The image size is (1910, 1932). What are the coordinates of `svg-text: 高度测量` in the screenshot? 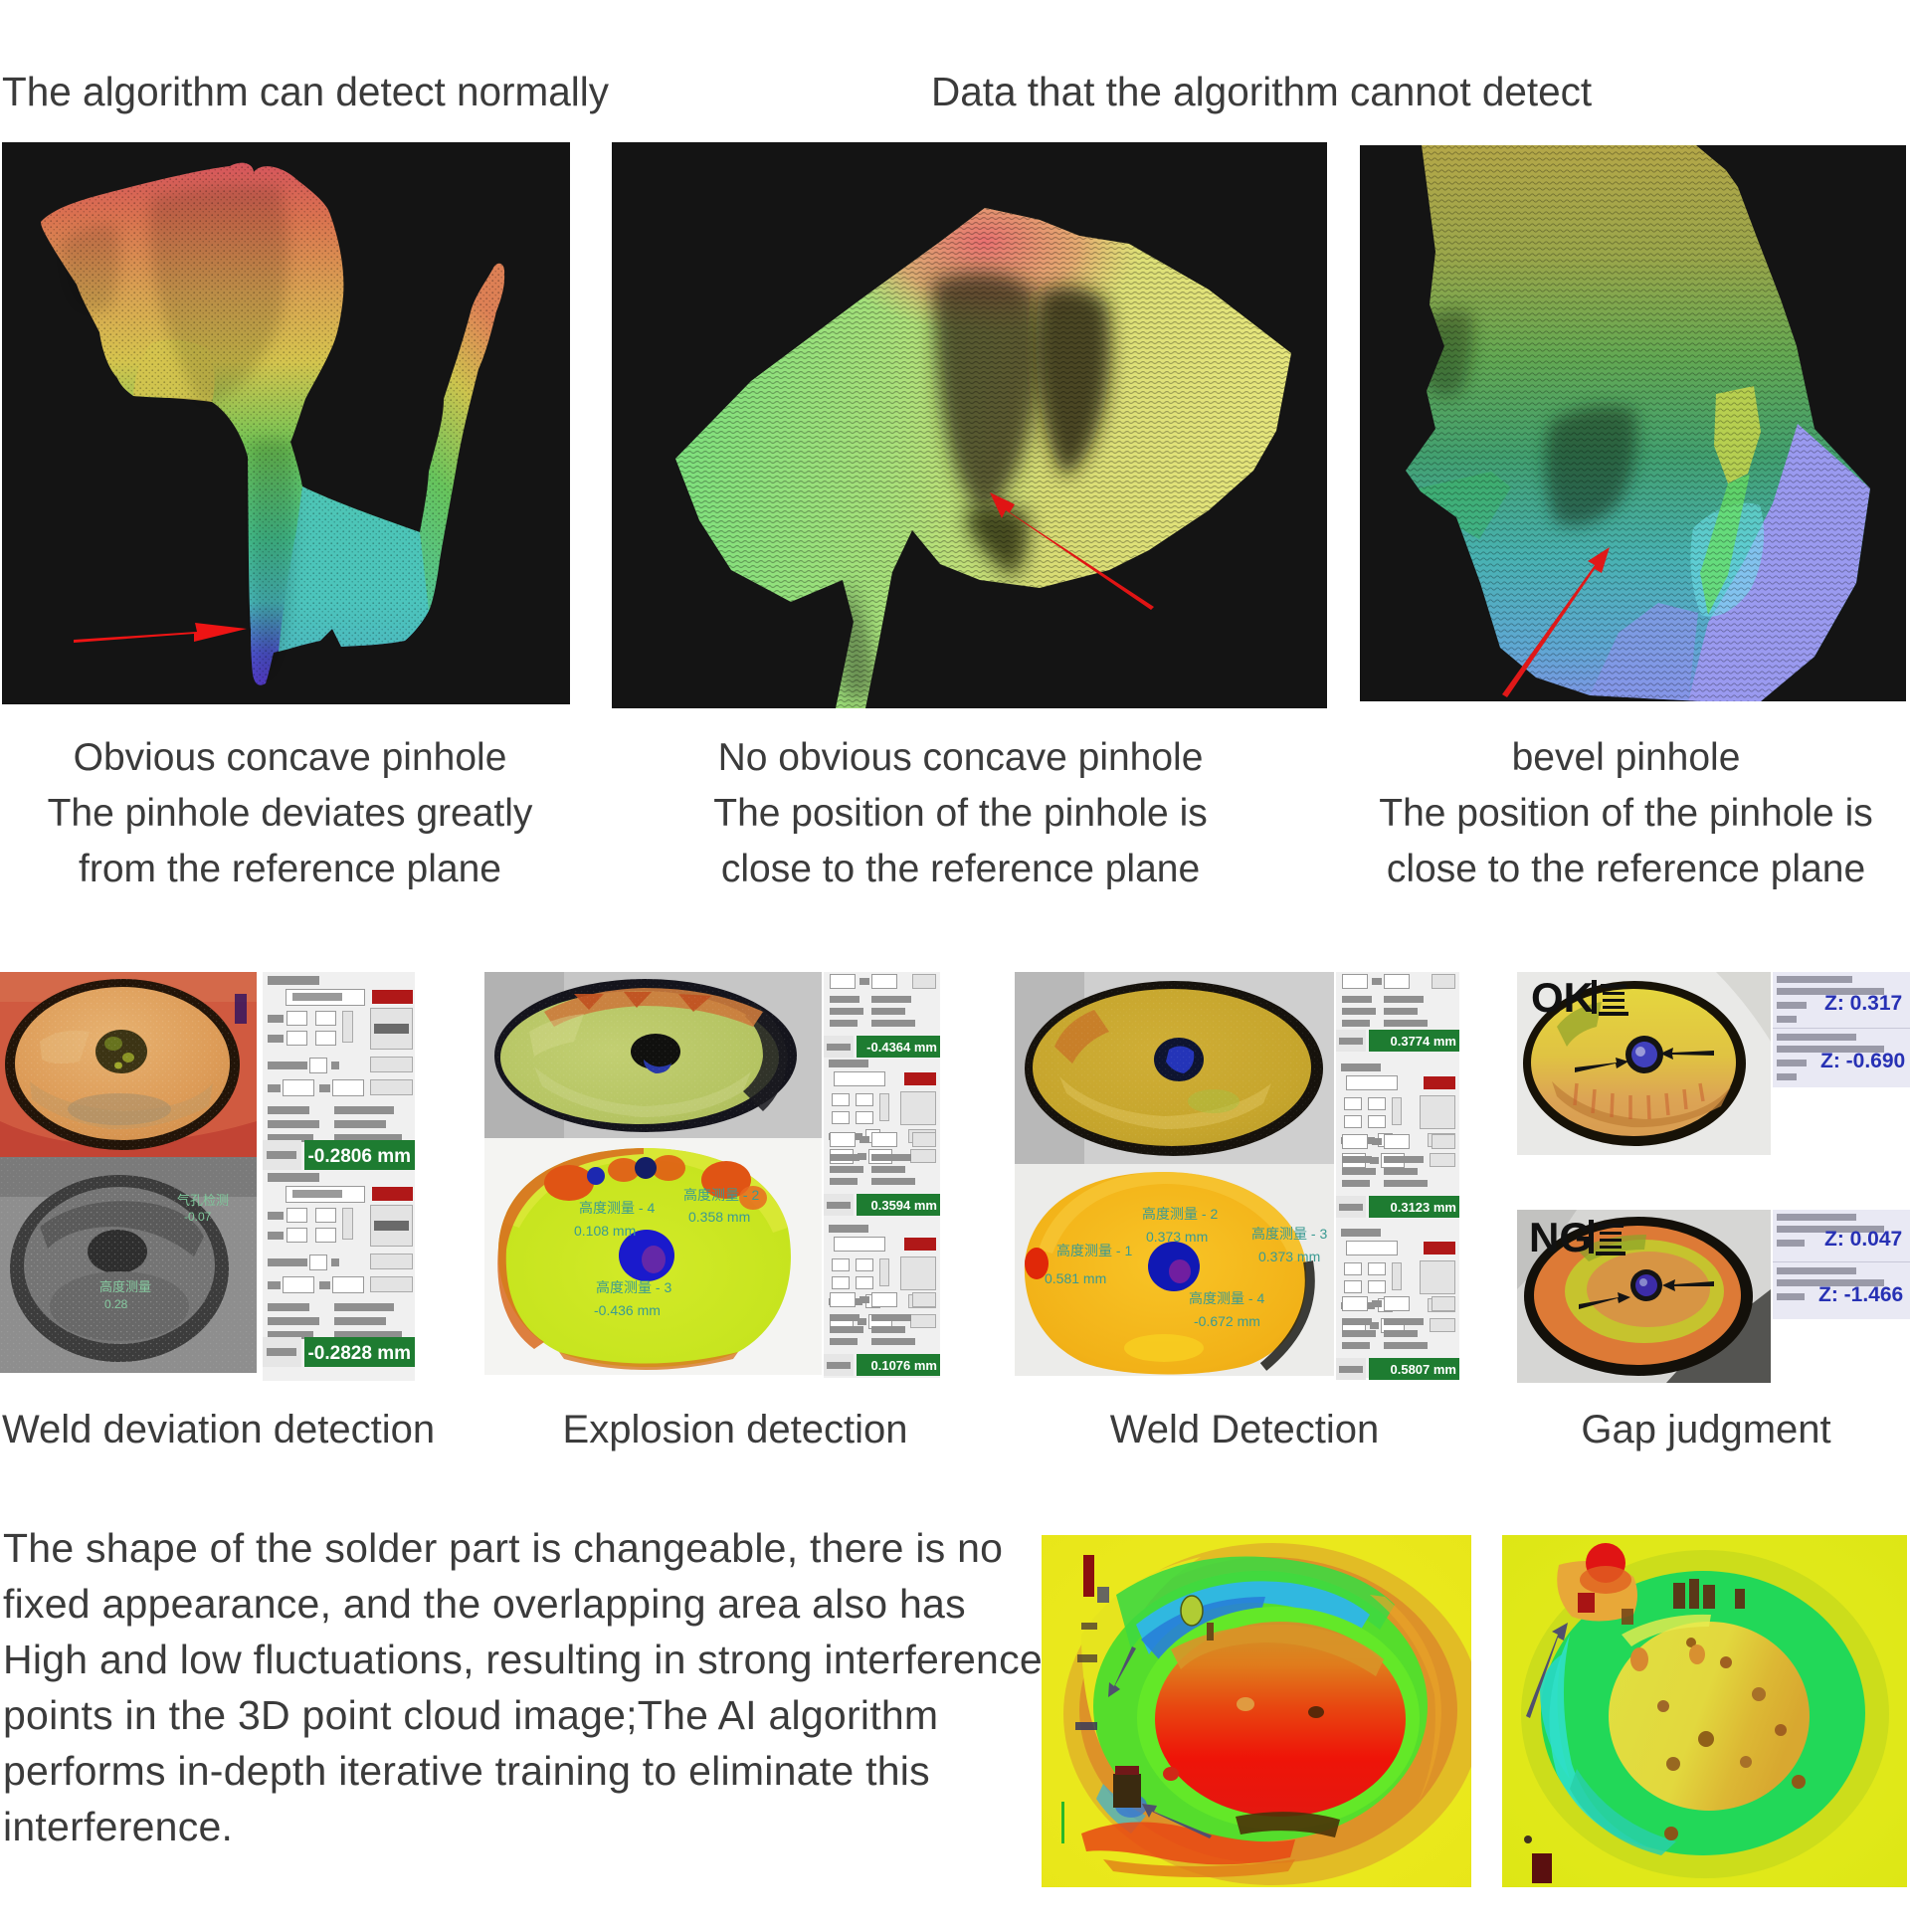 It's located at (125, 1286).